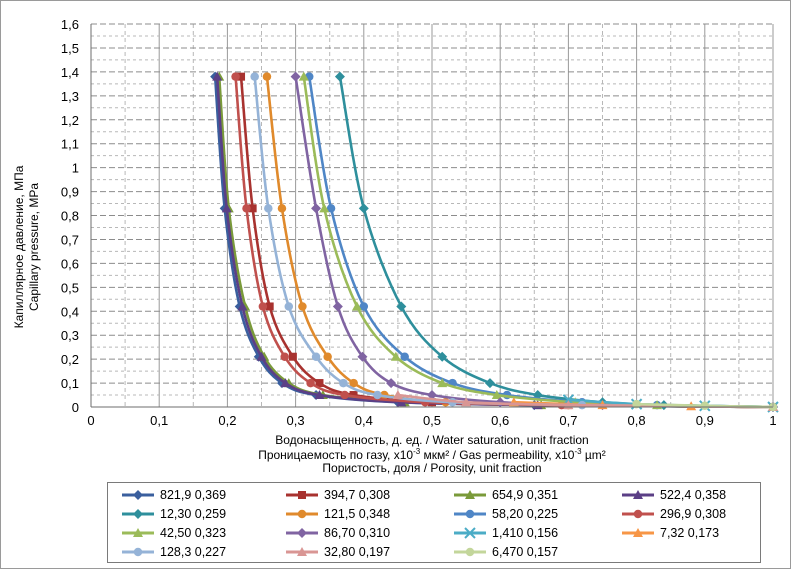 Image resolution: width=791 pixels, height=569 pixels. I want to click on x-tick-label: 0,7, so click(568, 420).